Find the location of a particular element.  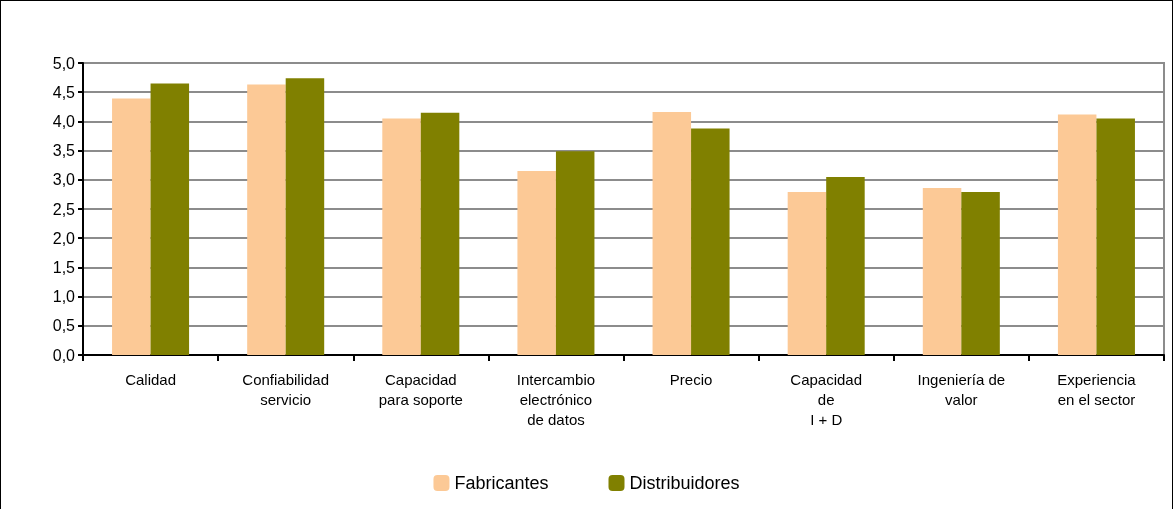

y-tick-label: 2,0 is located at coordinates (64, 238).